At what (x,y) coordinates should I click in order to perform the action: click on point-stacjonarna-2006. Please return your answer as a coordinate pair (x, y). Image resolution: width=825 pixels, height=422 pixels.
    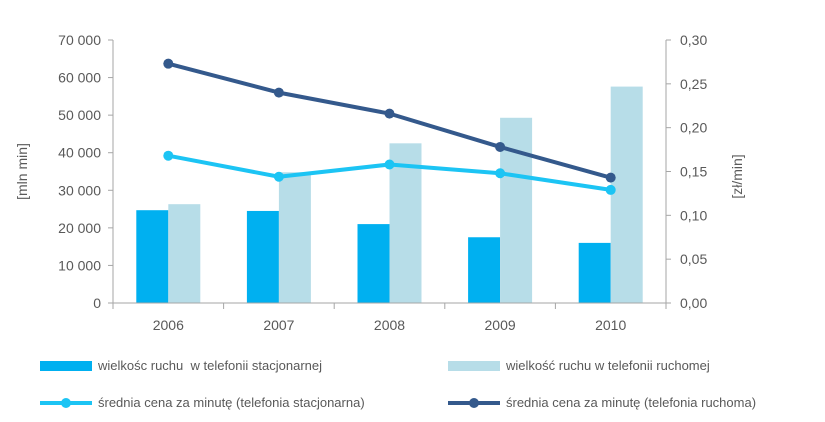
    Looking at the image, I should click on (168, 155).